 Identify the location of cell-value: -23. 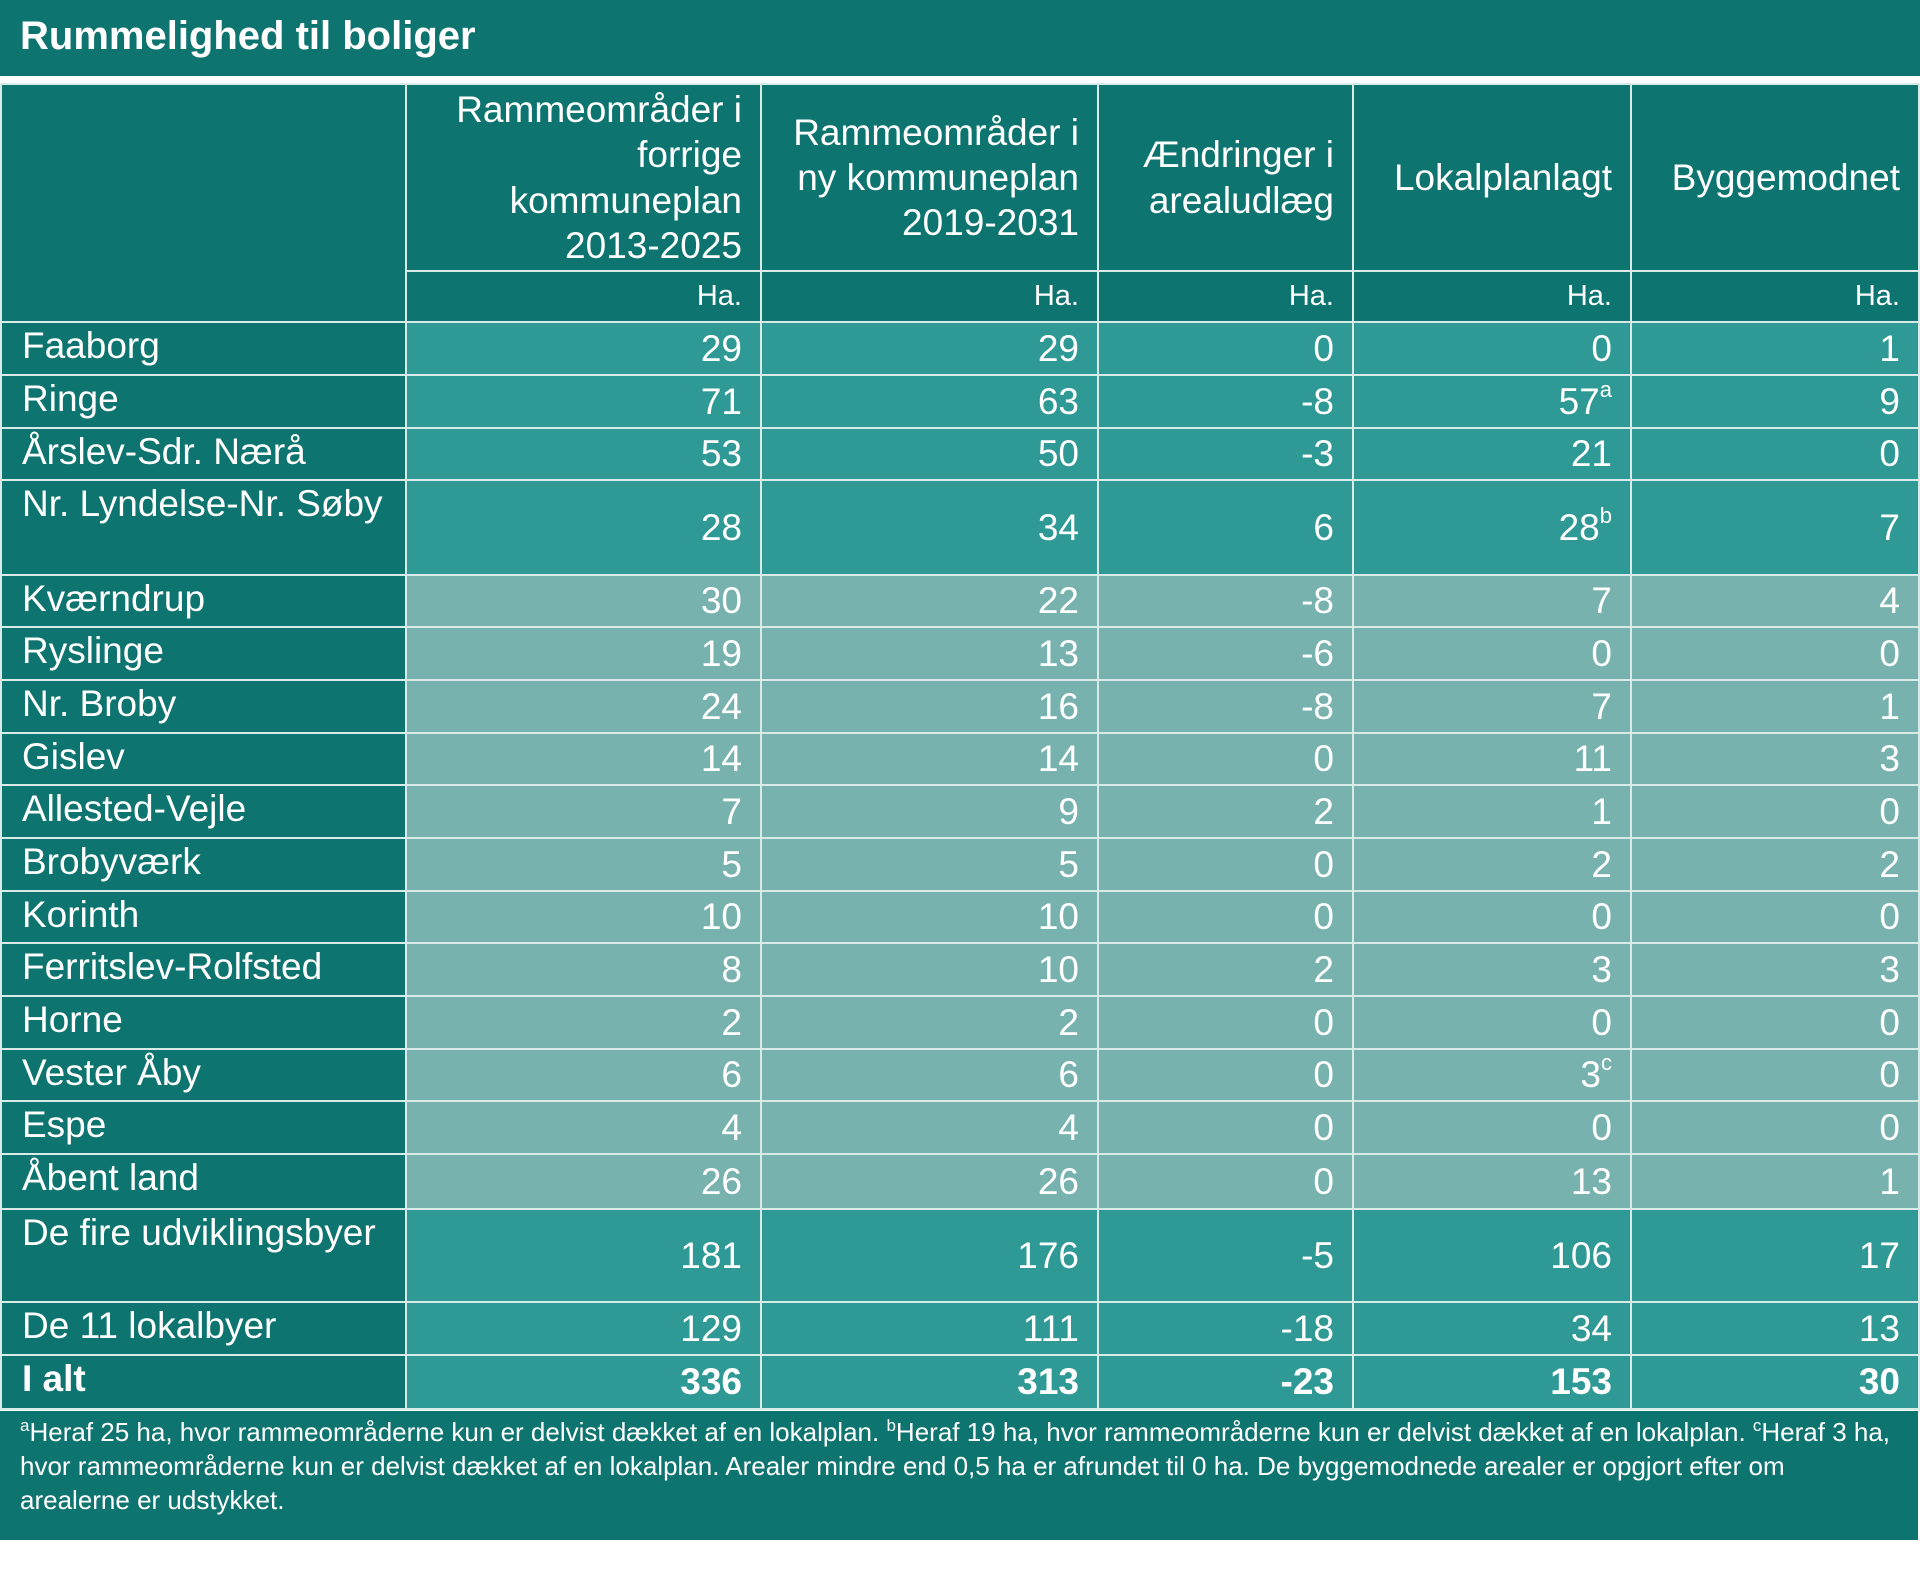
(1307, 1382).